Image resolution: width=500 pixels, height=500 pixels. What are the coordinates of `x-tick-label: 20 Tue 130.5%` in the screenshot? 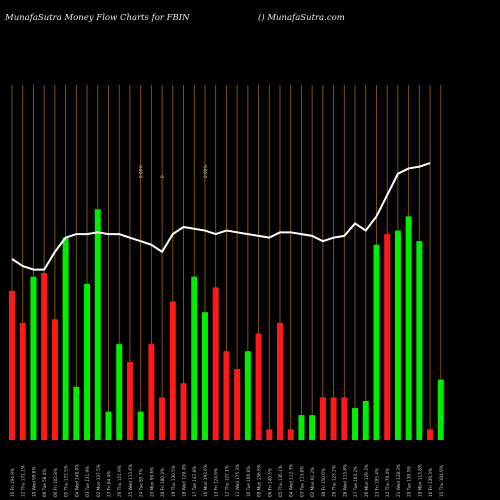 It's located at (409, 481).